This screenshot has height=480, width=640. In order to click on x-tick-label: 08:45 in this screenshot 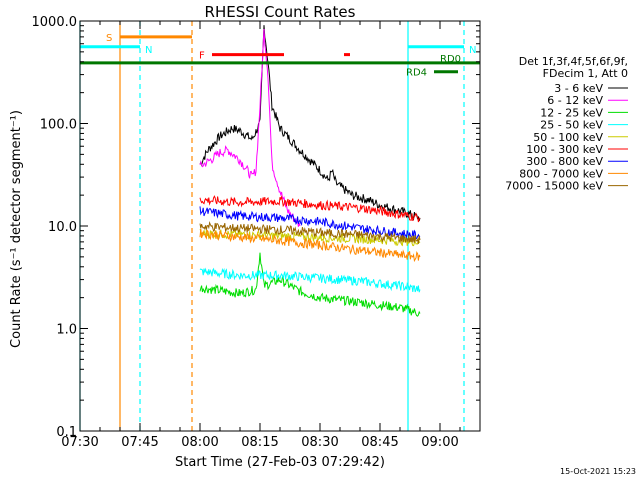, I will do `click(379, 442)`.